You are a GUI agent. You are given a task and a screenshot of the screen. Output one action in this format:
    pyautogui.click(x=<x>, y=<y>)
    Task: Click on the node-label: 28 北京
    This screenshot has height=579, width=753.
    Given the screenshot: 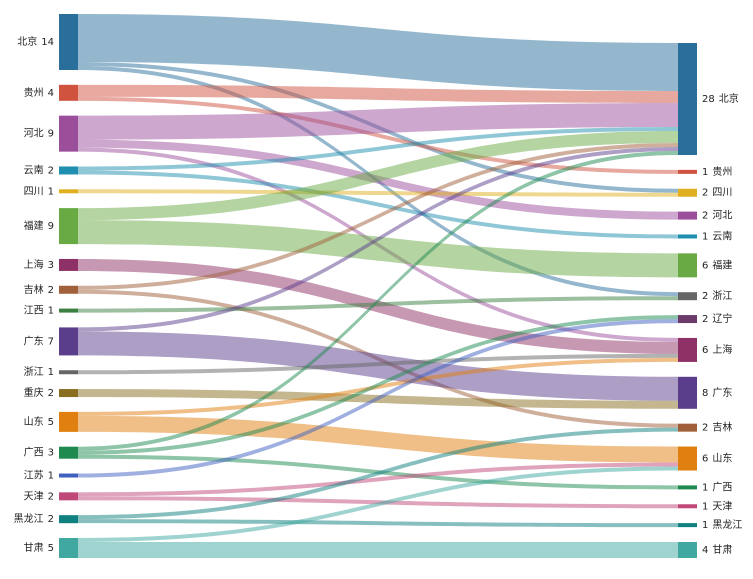 What is the action you would take?
    pyautogui.click(x=720, y=98)
    